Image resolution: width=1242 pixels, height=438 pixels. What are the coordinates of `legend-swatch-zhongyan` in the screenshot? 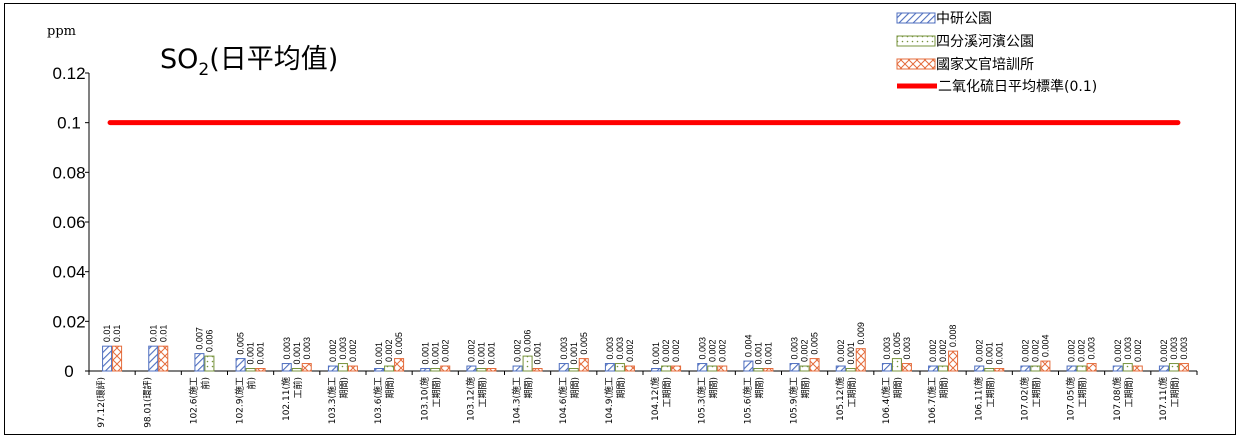 It's located at (916, 18).